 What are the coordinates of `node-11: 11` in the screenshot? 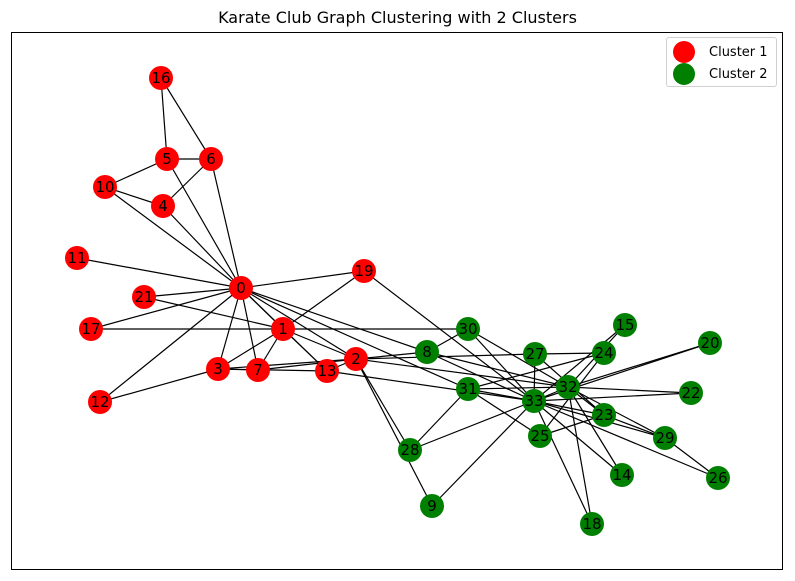 It's located at (77, 258).